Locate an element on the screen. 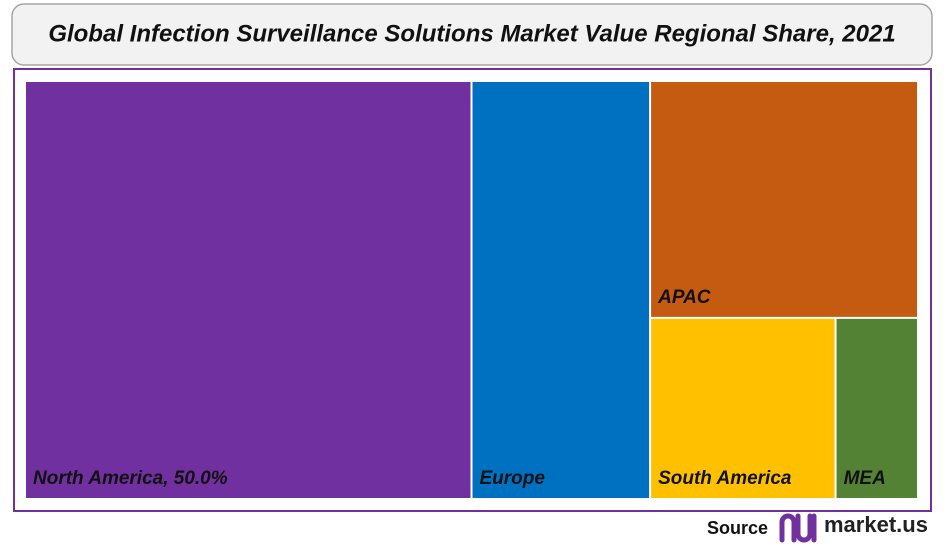 The image size is (945, 548). tile-label: Europe is located at coordinates (513, 478).